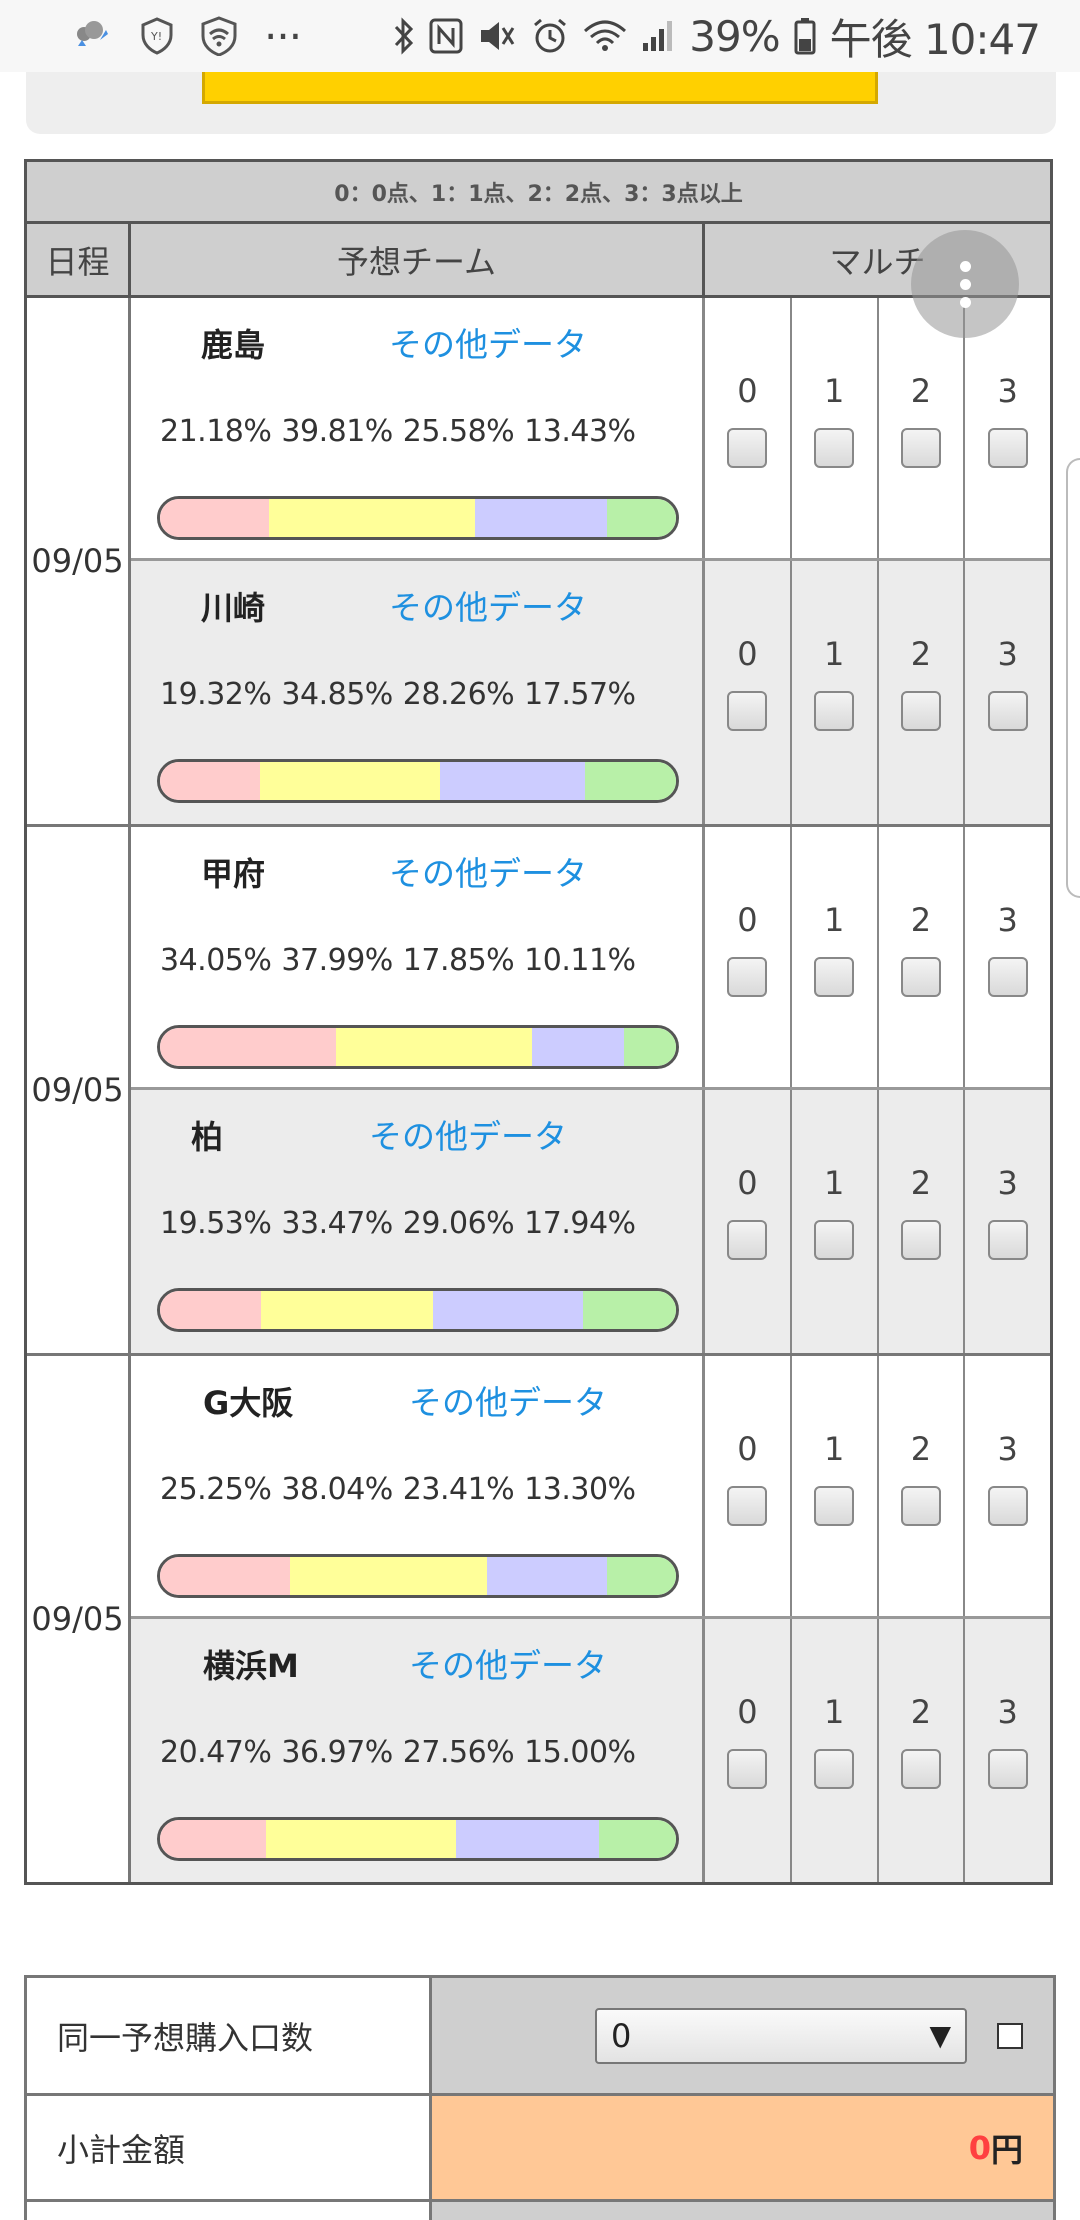 This screenshot has width=1080, height=2220. What do you see at coordinates (458, 431) in the screenshot?
I see `probability-value: 25.58%` at bounding box center [458, 431].